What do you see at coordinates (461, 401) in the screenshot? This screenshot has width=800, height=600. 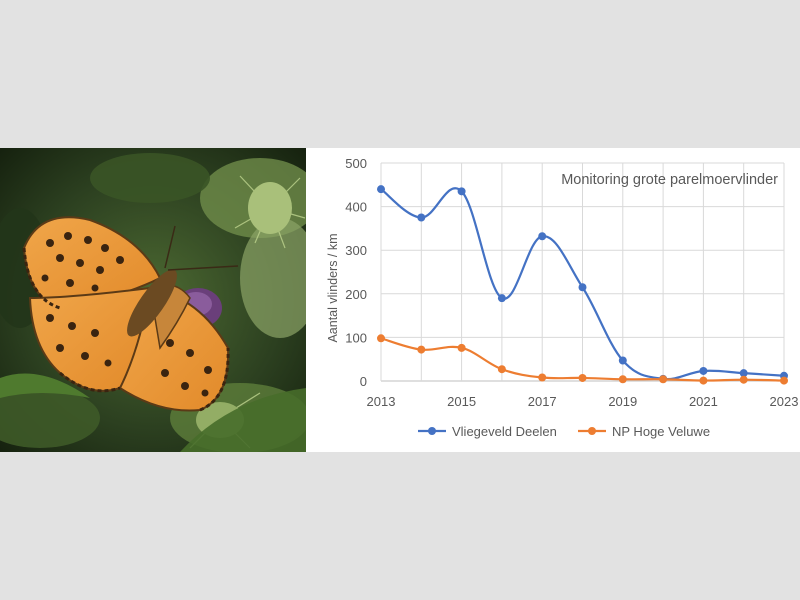 I see `x-tick-label: 2015` at bounding box center [461, 401].